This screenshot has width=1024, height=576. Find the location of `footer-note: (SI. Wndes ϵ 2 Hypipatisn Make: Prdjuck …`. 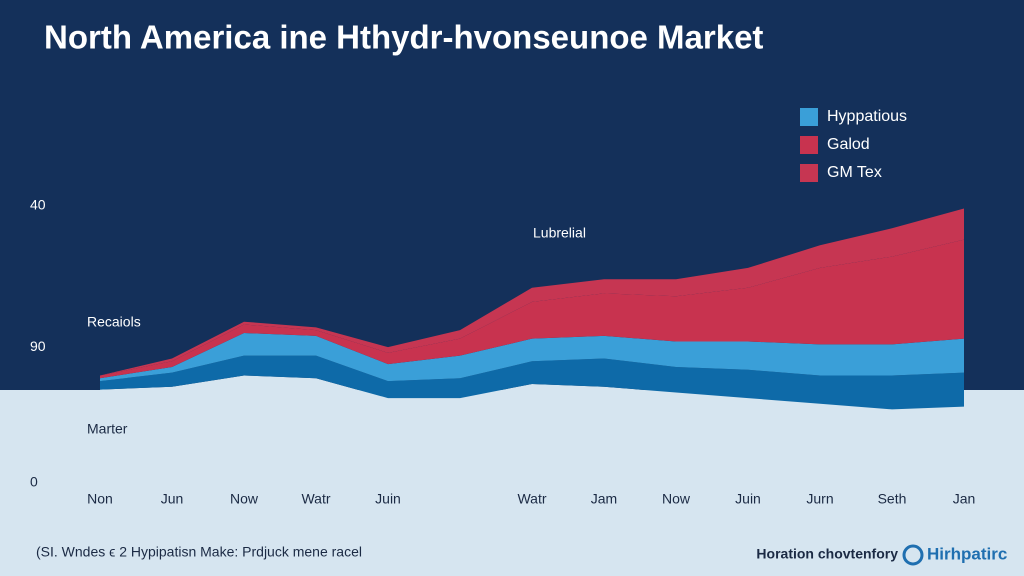

footer-note: (SI. Wndes ϵ 2 Hypipatisn Make: Prdjuck … is located at coordinates (199, 552).